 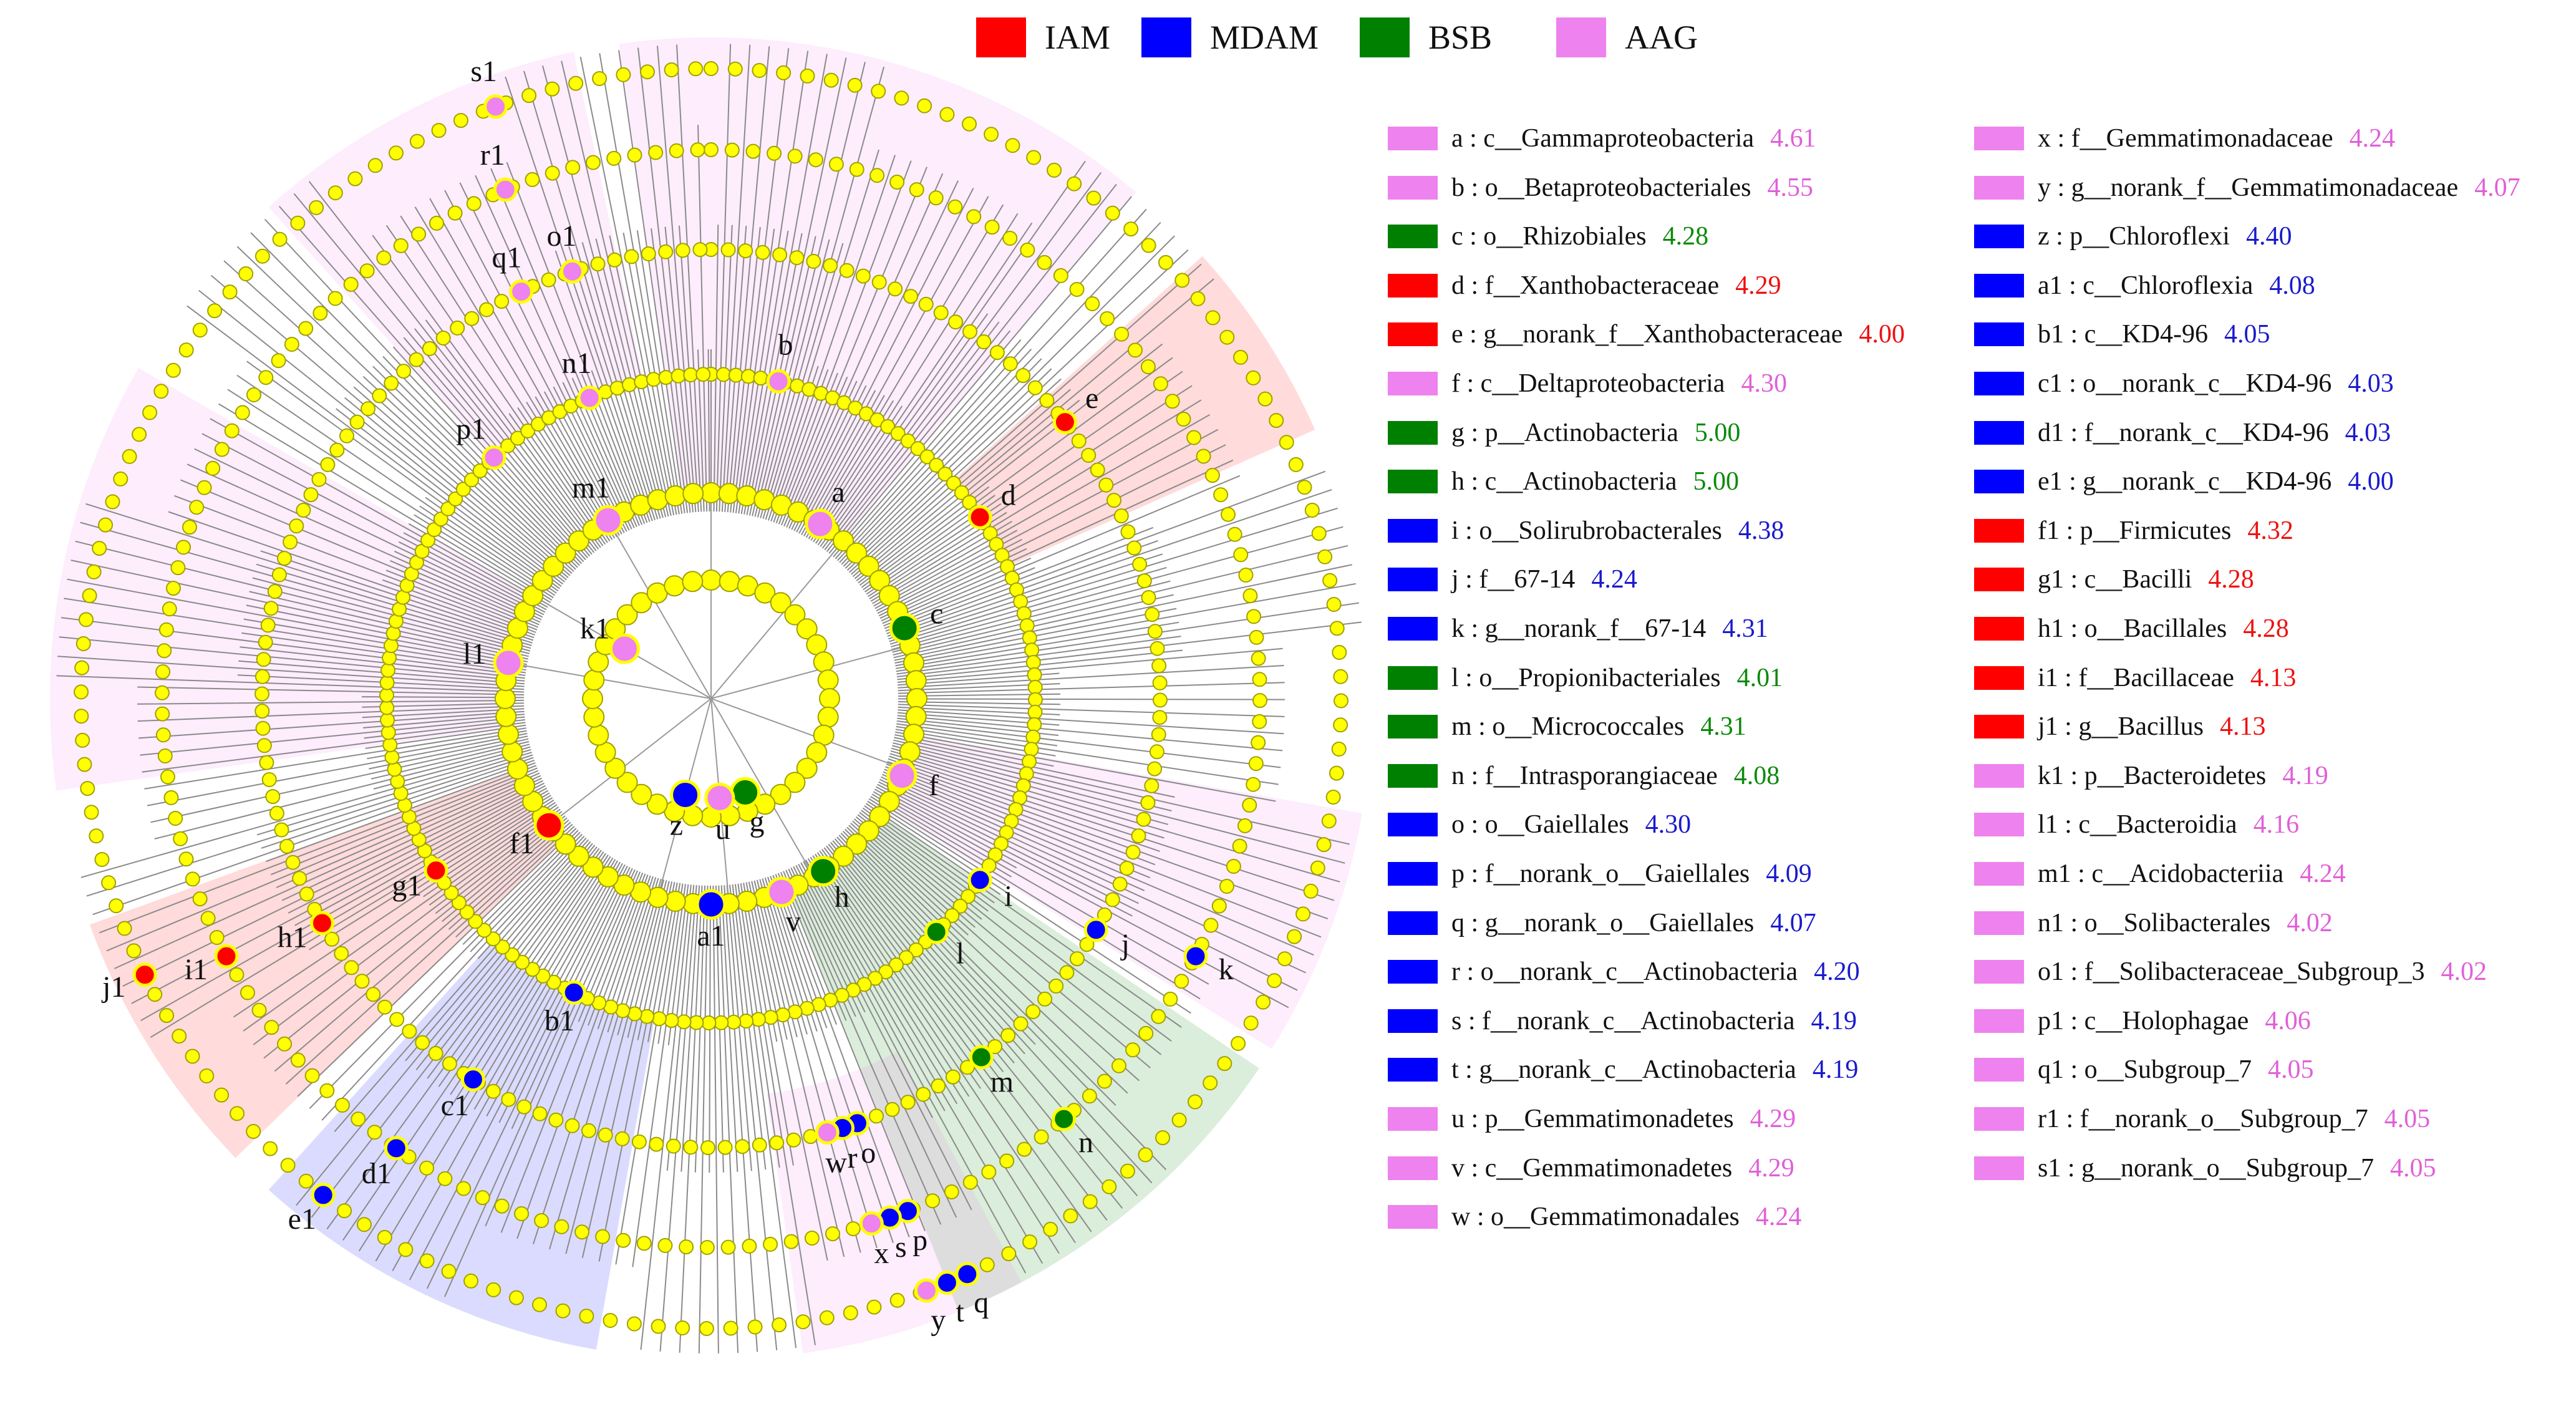 I want to click on key-item-q: q : g__norank_o__Gaiellales 4.07, so click(x=1602, y=923).